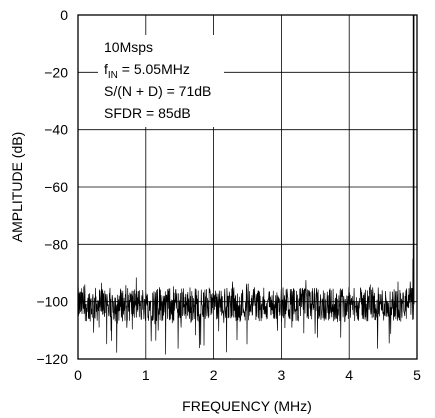  Describe the element at coordinates (247, 375) in the screenshot. I see `x-tick-labels: 0 1 2 3 4 5` at that location.